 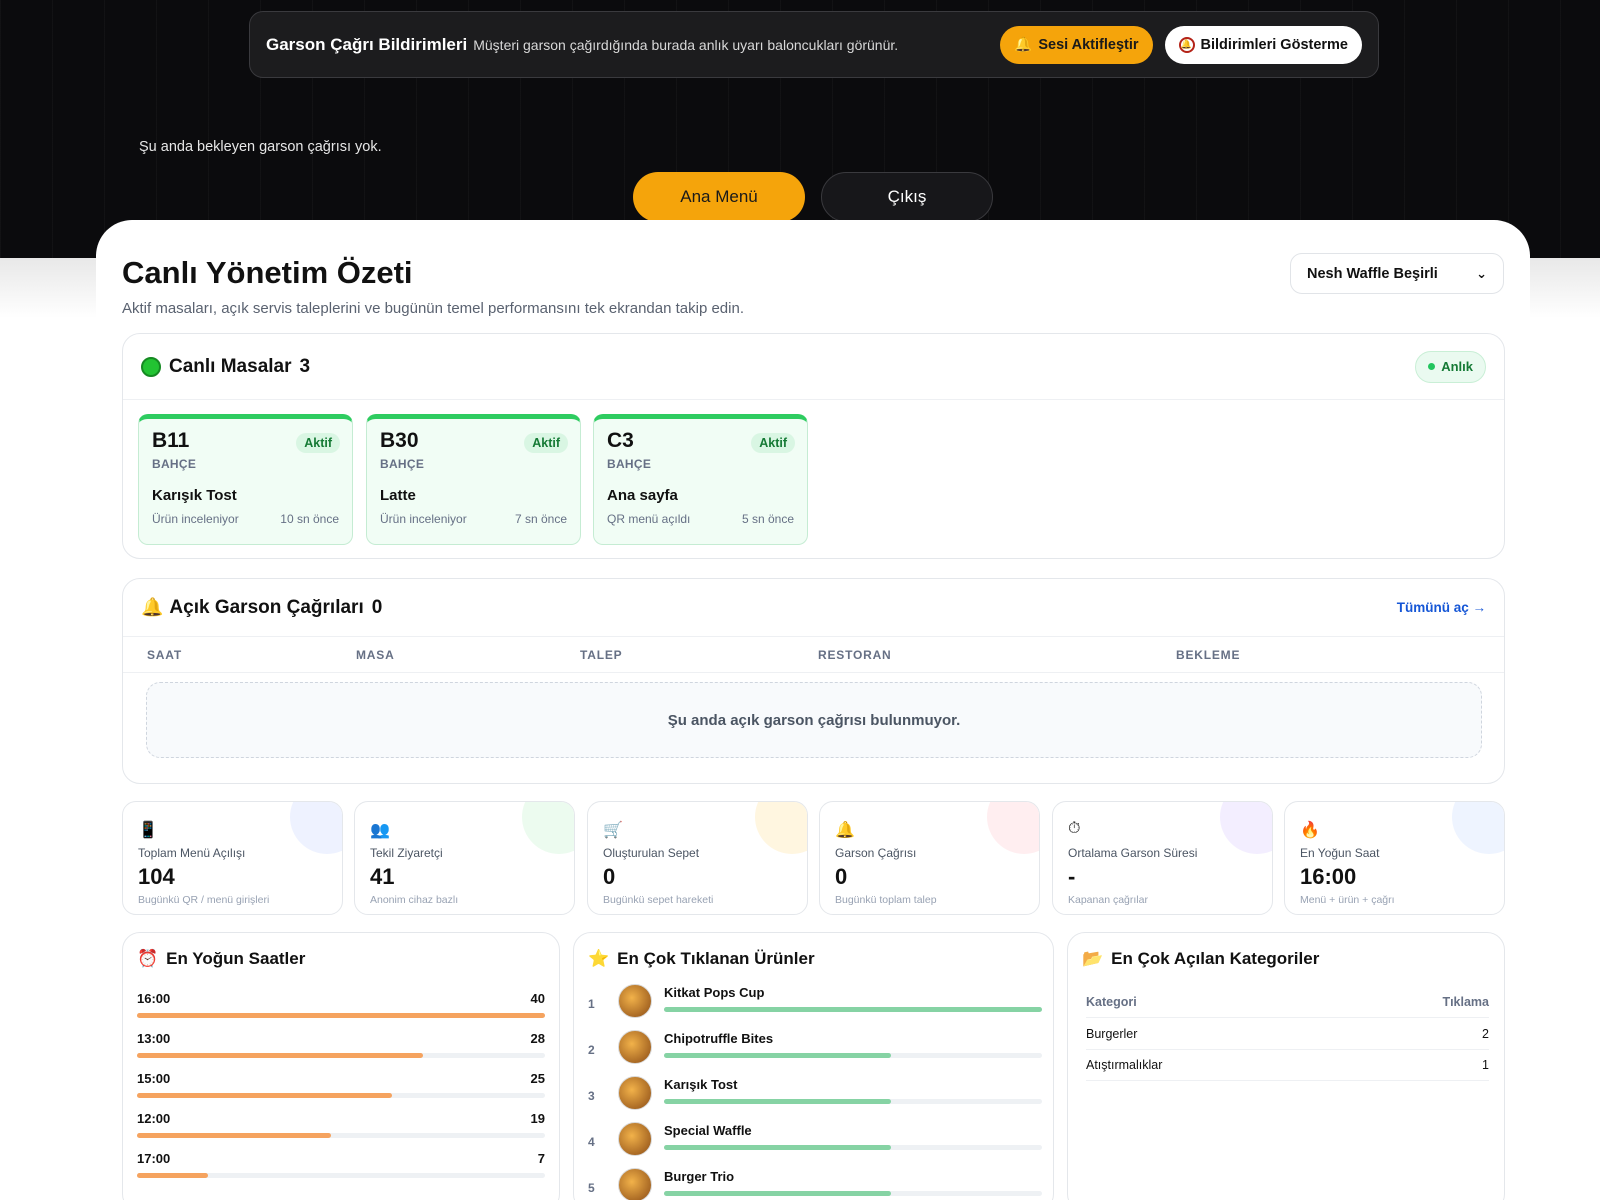 What do you see at coordinates (406, 853) in the screenshot?
I see `stat-label: Tekil Ziyaretçi` at bounding box center [406, 853].